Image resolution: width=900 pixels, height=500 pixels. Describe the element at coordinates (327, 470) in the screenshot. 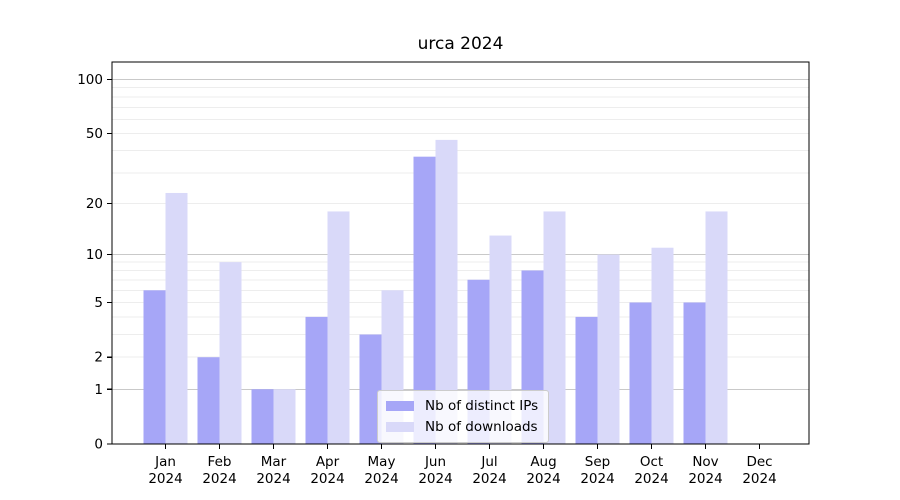

I see `x-tick-label-apr: Apr 2024` at that location.